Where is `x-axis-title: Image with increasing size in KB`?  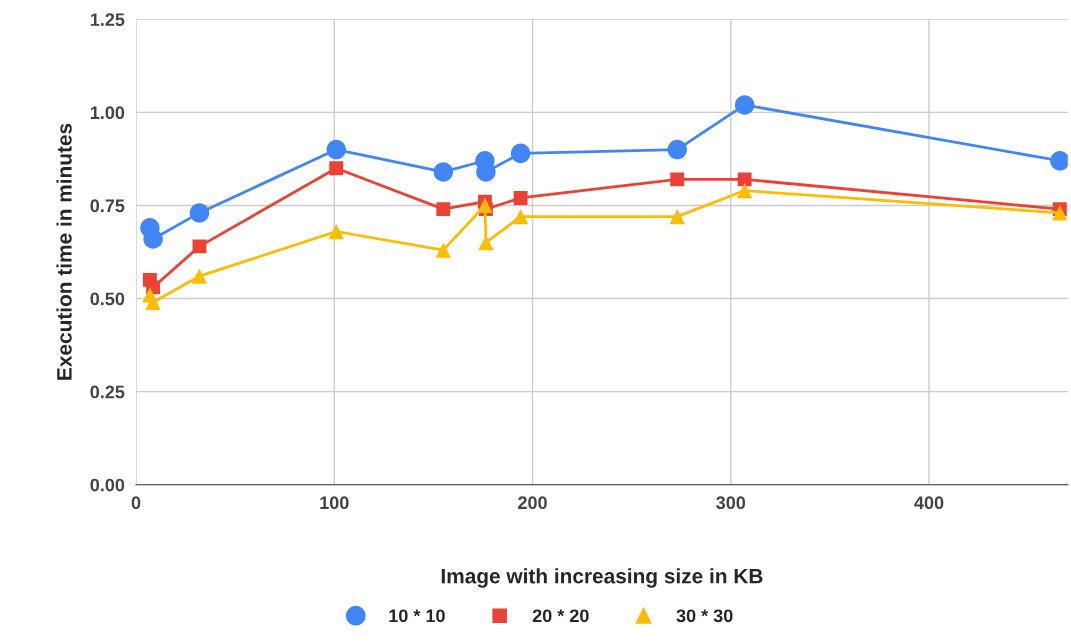 x-axis-title: Image with increasing size in KB is located at coordinates (602, 578).